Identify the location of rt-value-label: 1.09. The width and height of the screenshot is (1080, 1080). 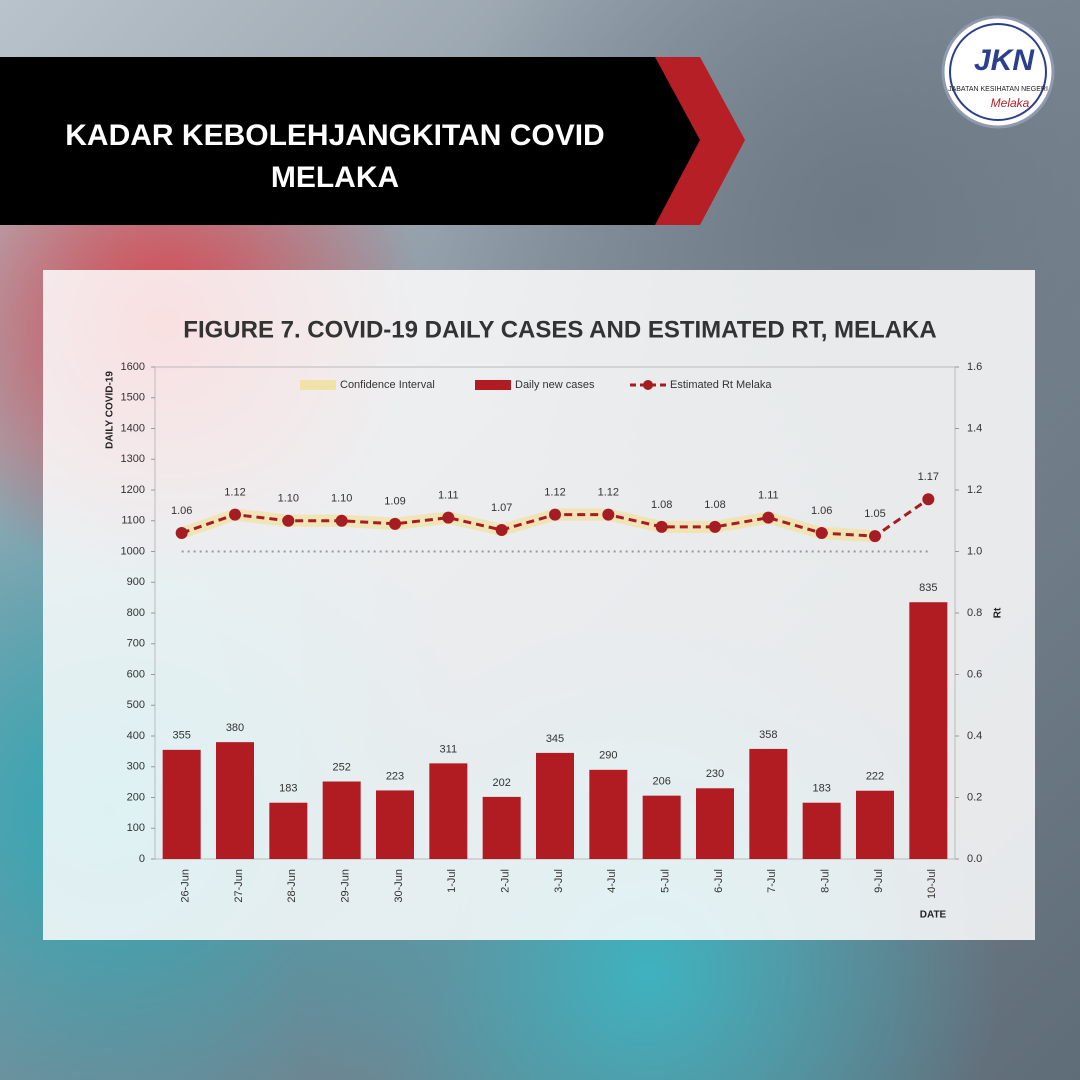
(394, 502).